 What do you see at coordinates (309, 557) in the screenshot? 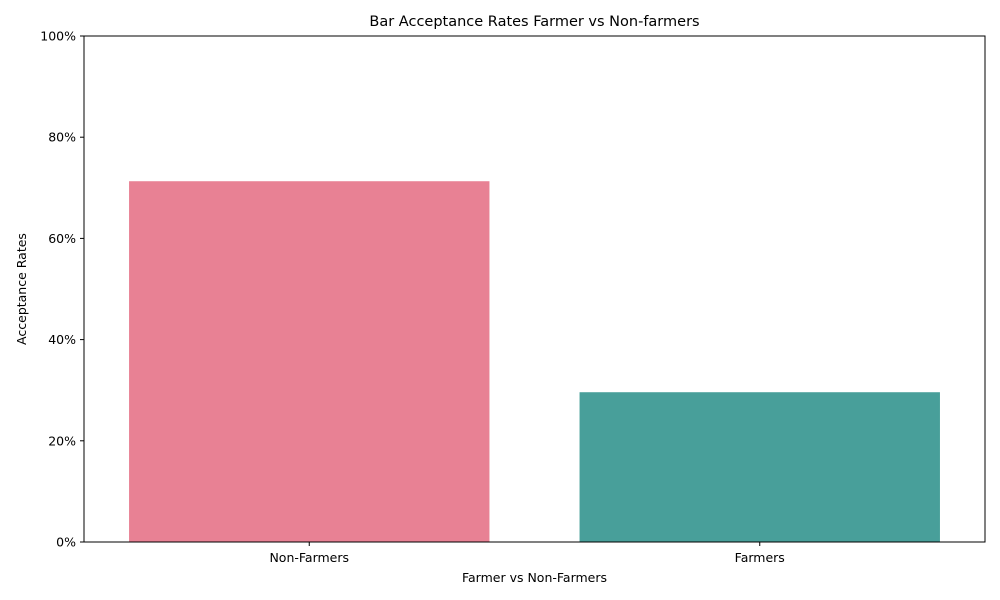
I see `x-tick-label: Non-Farmers` at bounding box center [309, 557].